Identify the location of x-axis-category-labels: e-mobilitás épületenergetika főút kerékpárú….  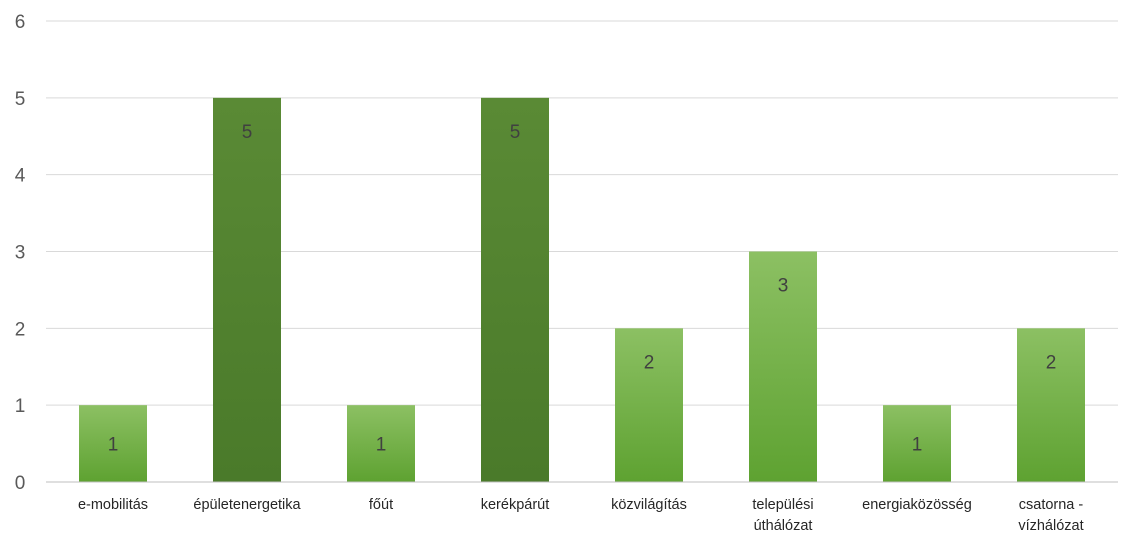
(581, 515).